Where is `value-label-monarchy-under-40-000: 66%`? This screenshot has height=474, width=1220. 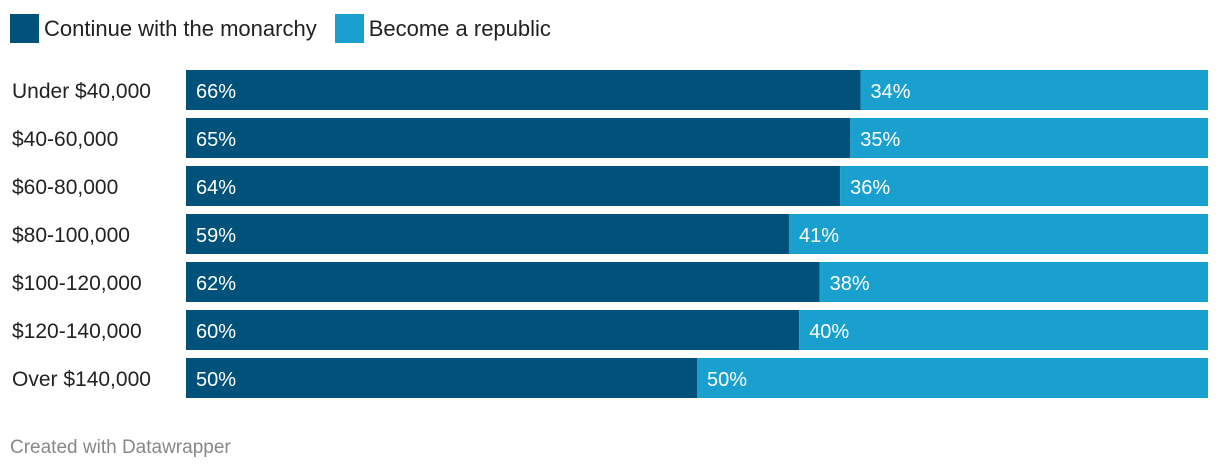 value-label-monarchy-under-40-000: 66% is located at coordinates (216, 92).